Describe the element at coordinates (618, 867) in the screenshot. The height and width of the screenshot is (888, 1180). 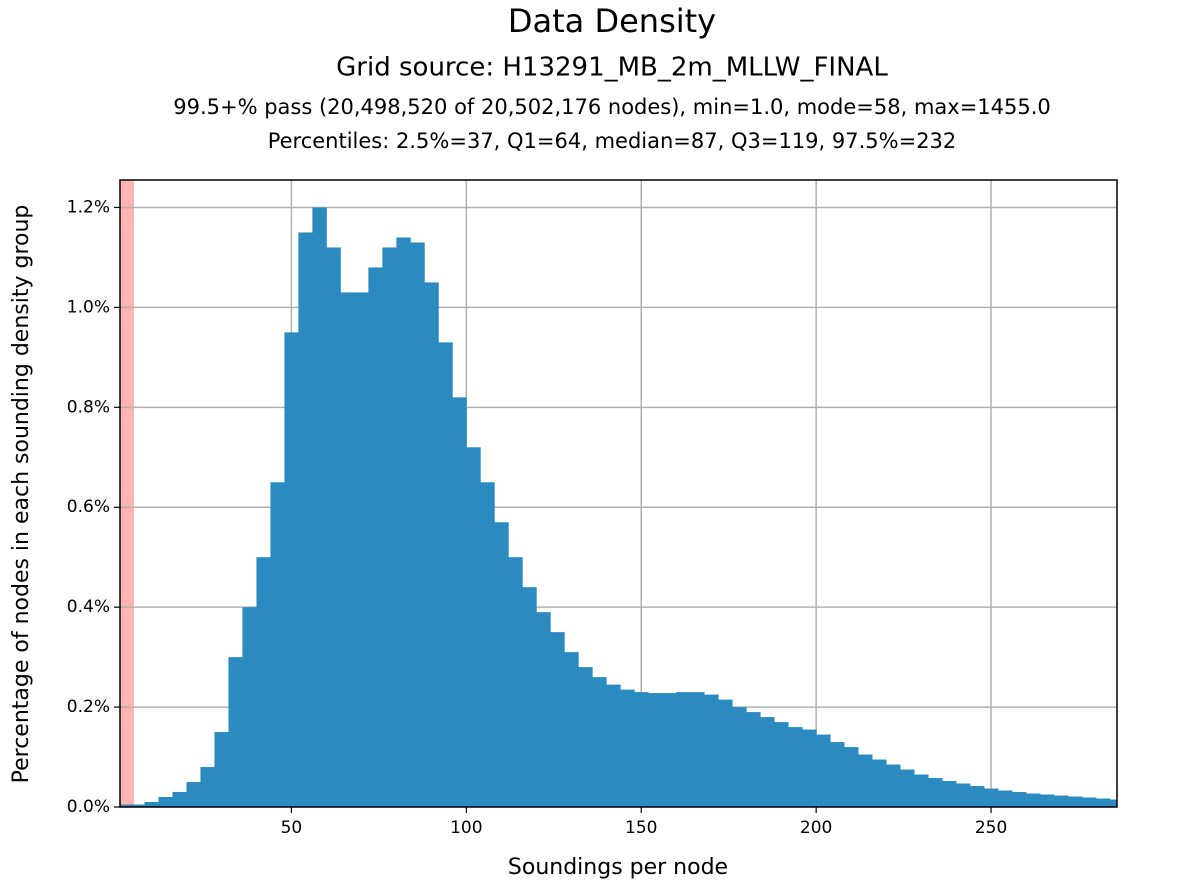
I see `x-axis-label: Soundings per node` at that location.